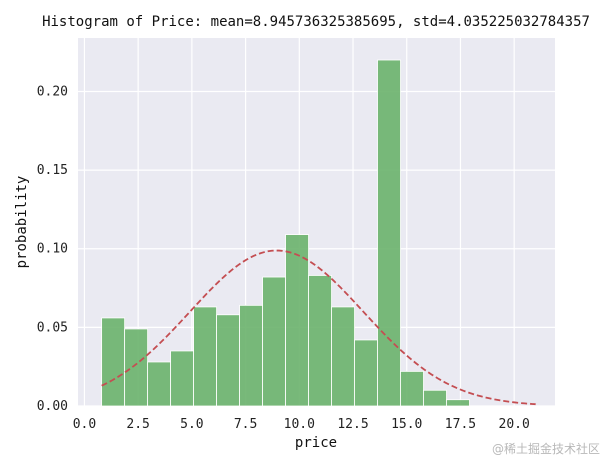  I want to click on x-tick-label-7: 17.5, so click(460, 424).